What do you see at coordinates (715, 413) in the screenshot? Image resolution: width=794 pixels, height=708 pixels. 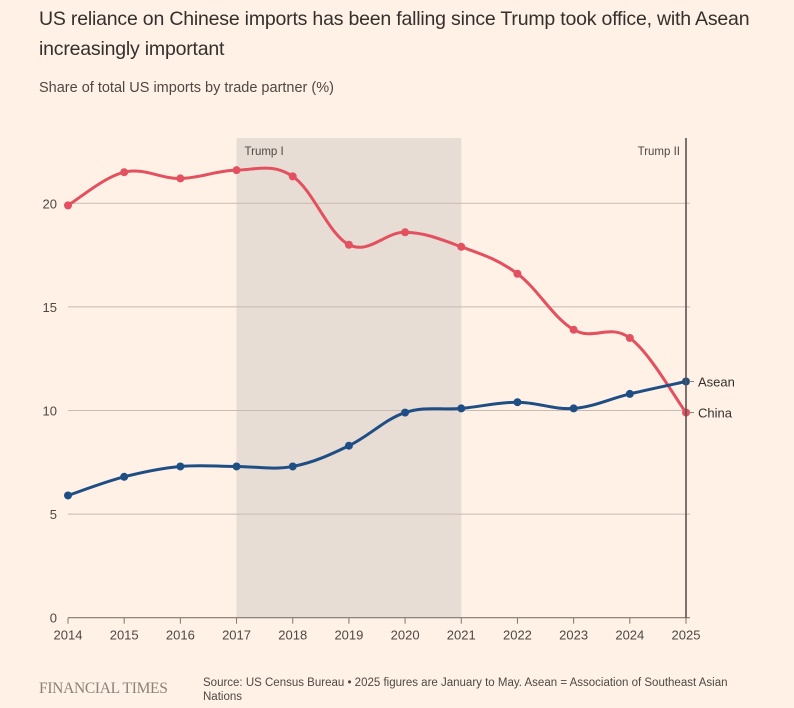 I see `china-series-label: China` at bounding box center [715, 413].